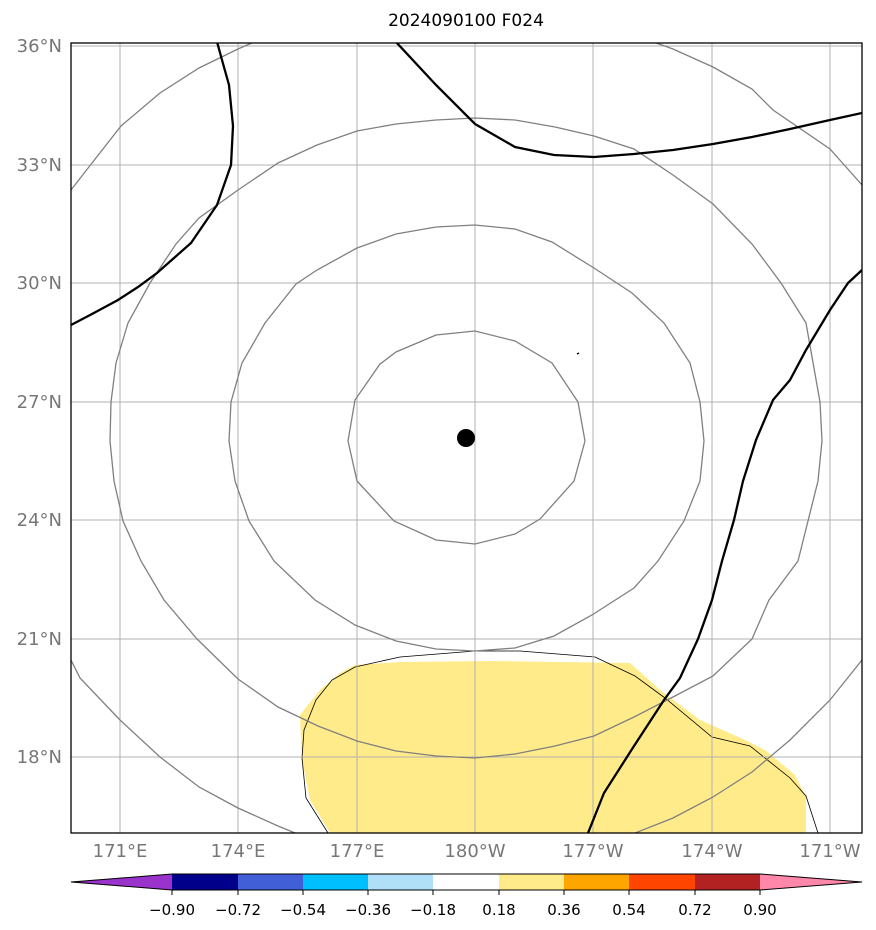 Image resolution: width=876 pixels, height=930 pixels. Describe the element at coordinates (694, 910) in the screenshot. I see `colorbar-label-9: 0.72` at that location.